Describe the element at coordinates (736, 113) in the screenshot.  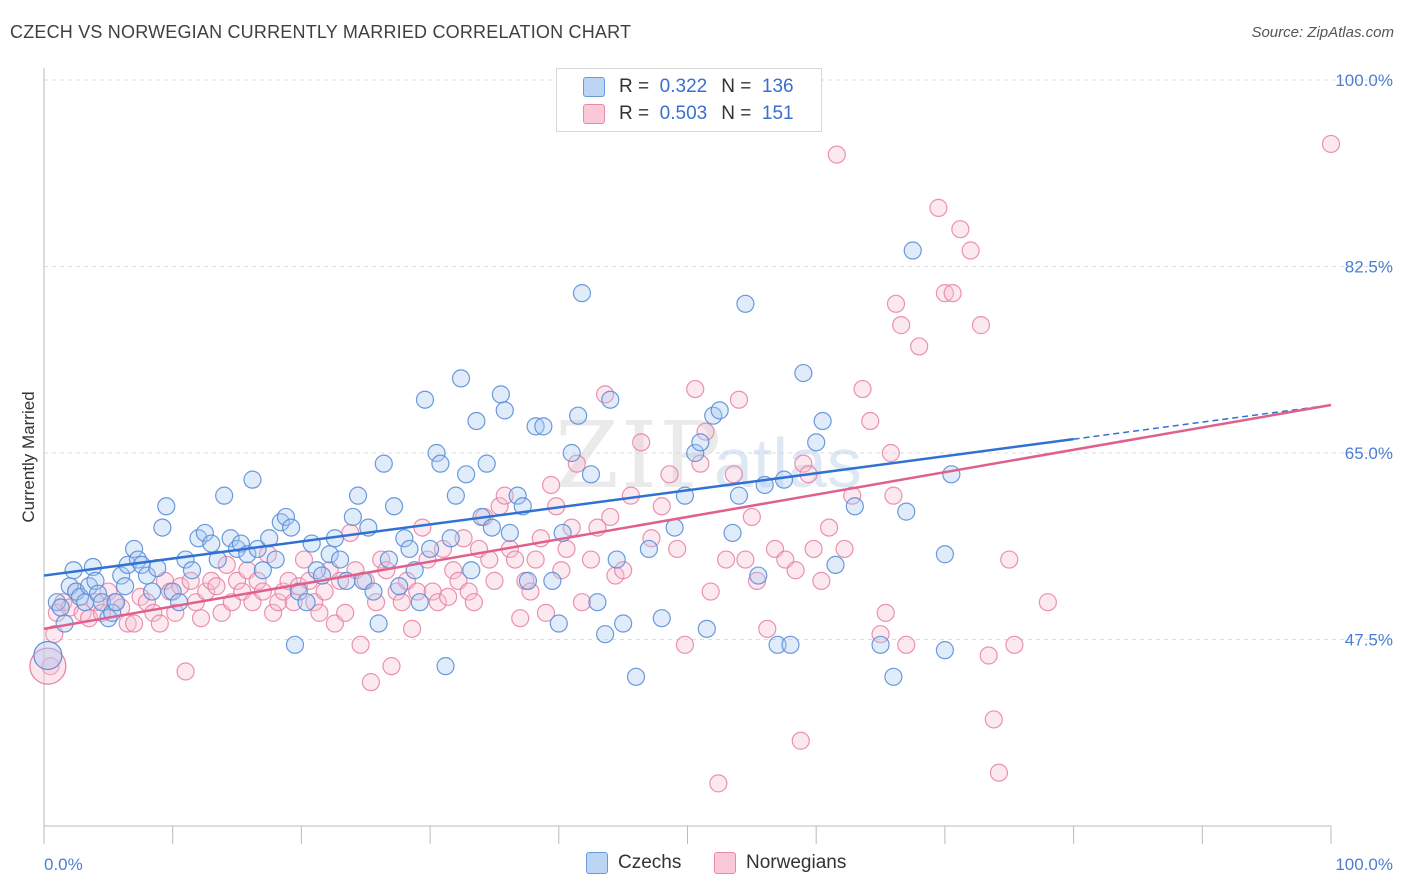
I see `legend-n-label: N =` at that location.